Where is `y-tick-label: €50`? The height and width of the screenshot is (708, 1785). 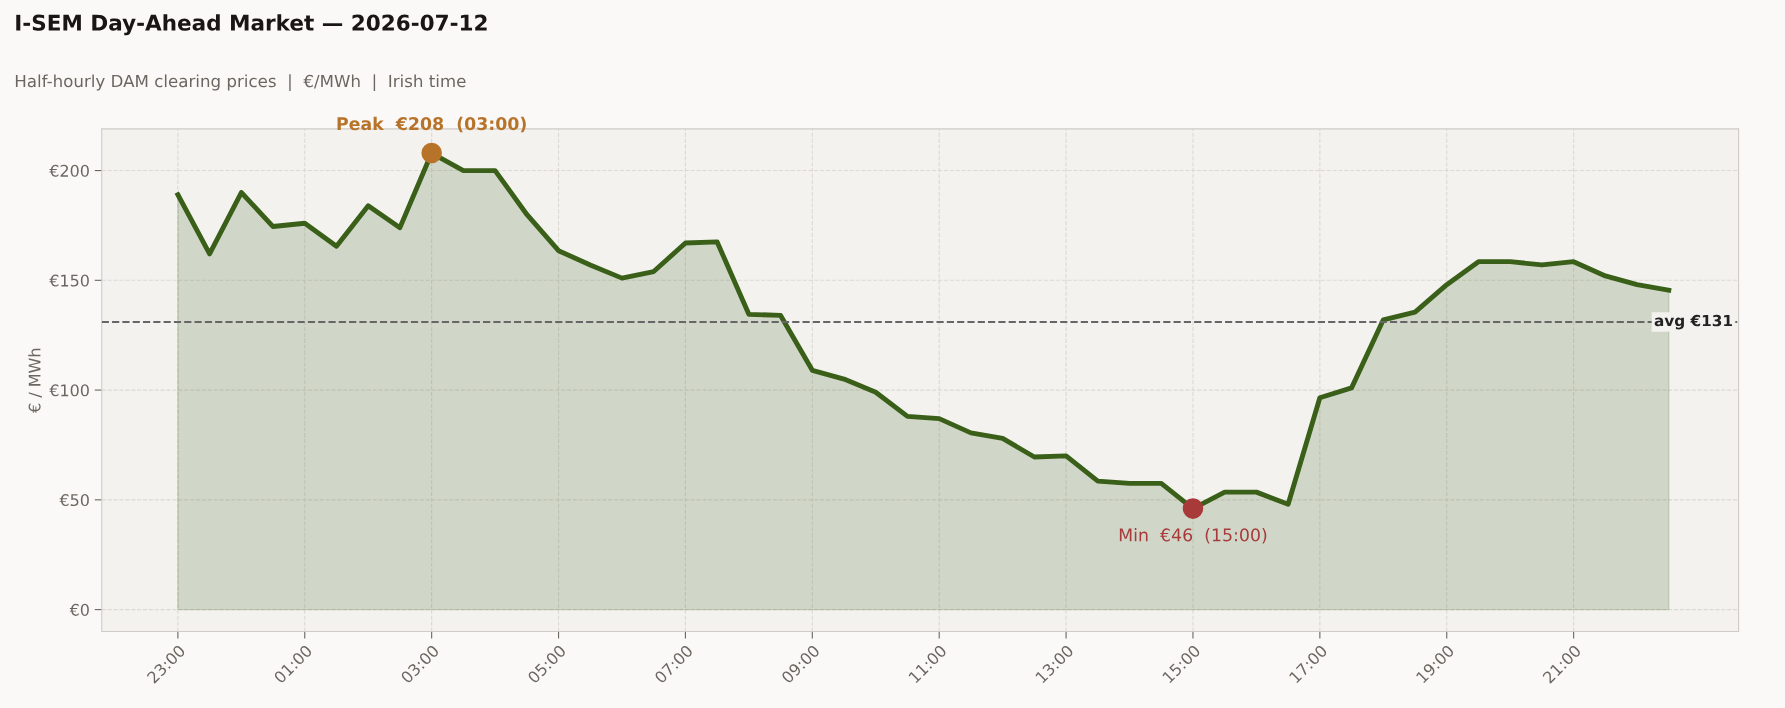 y-tick-label: €50 is located at coordinates (74, 500).